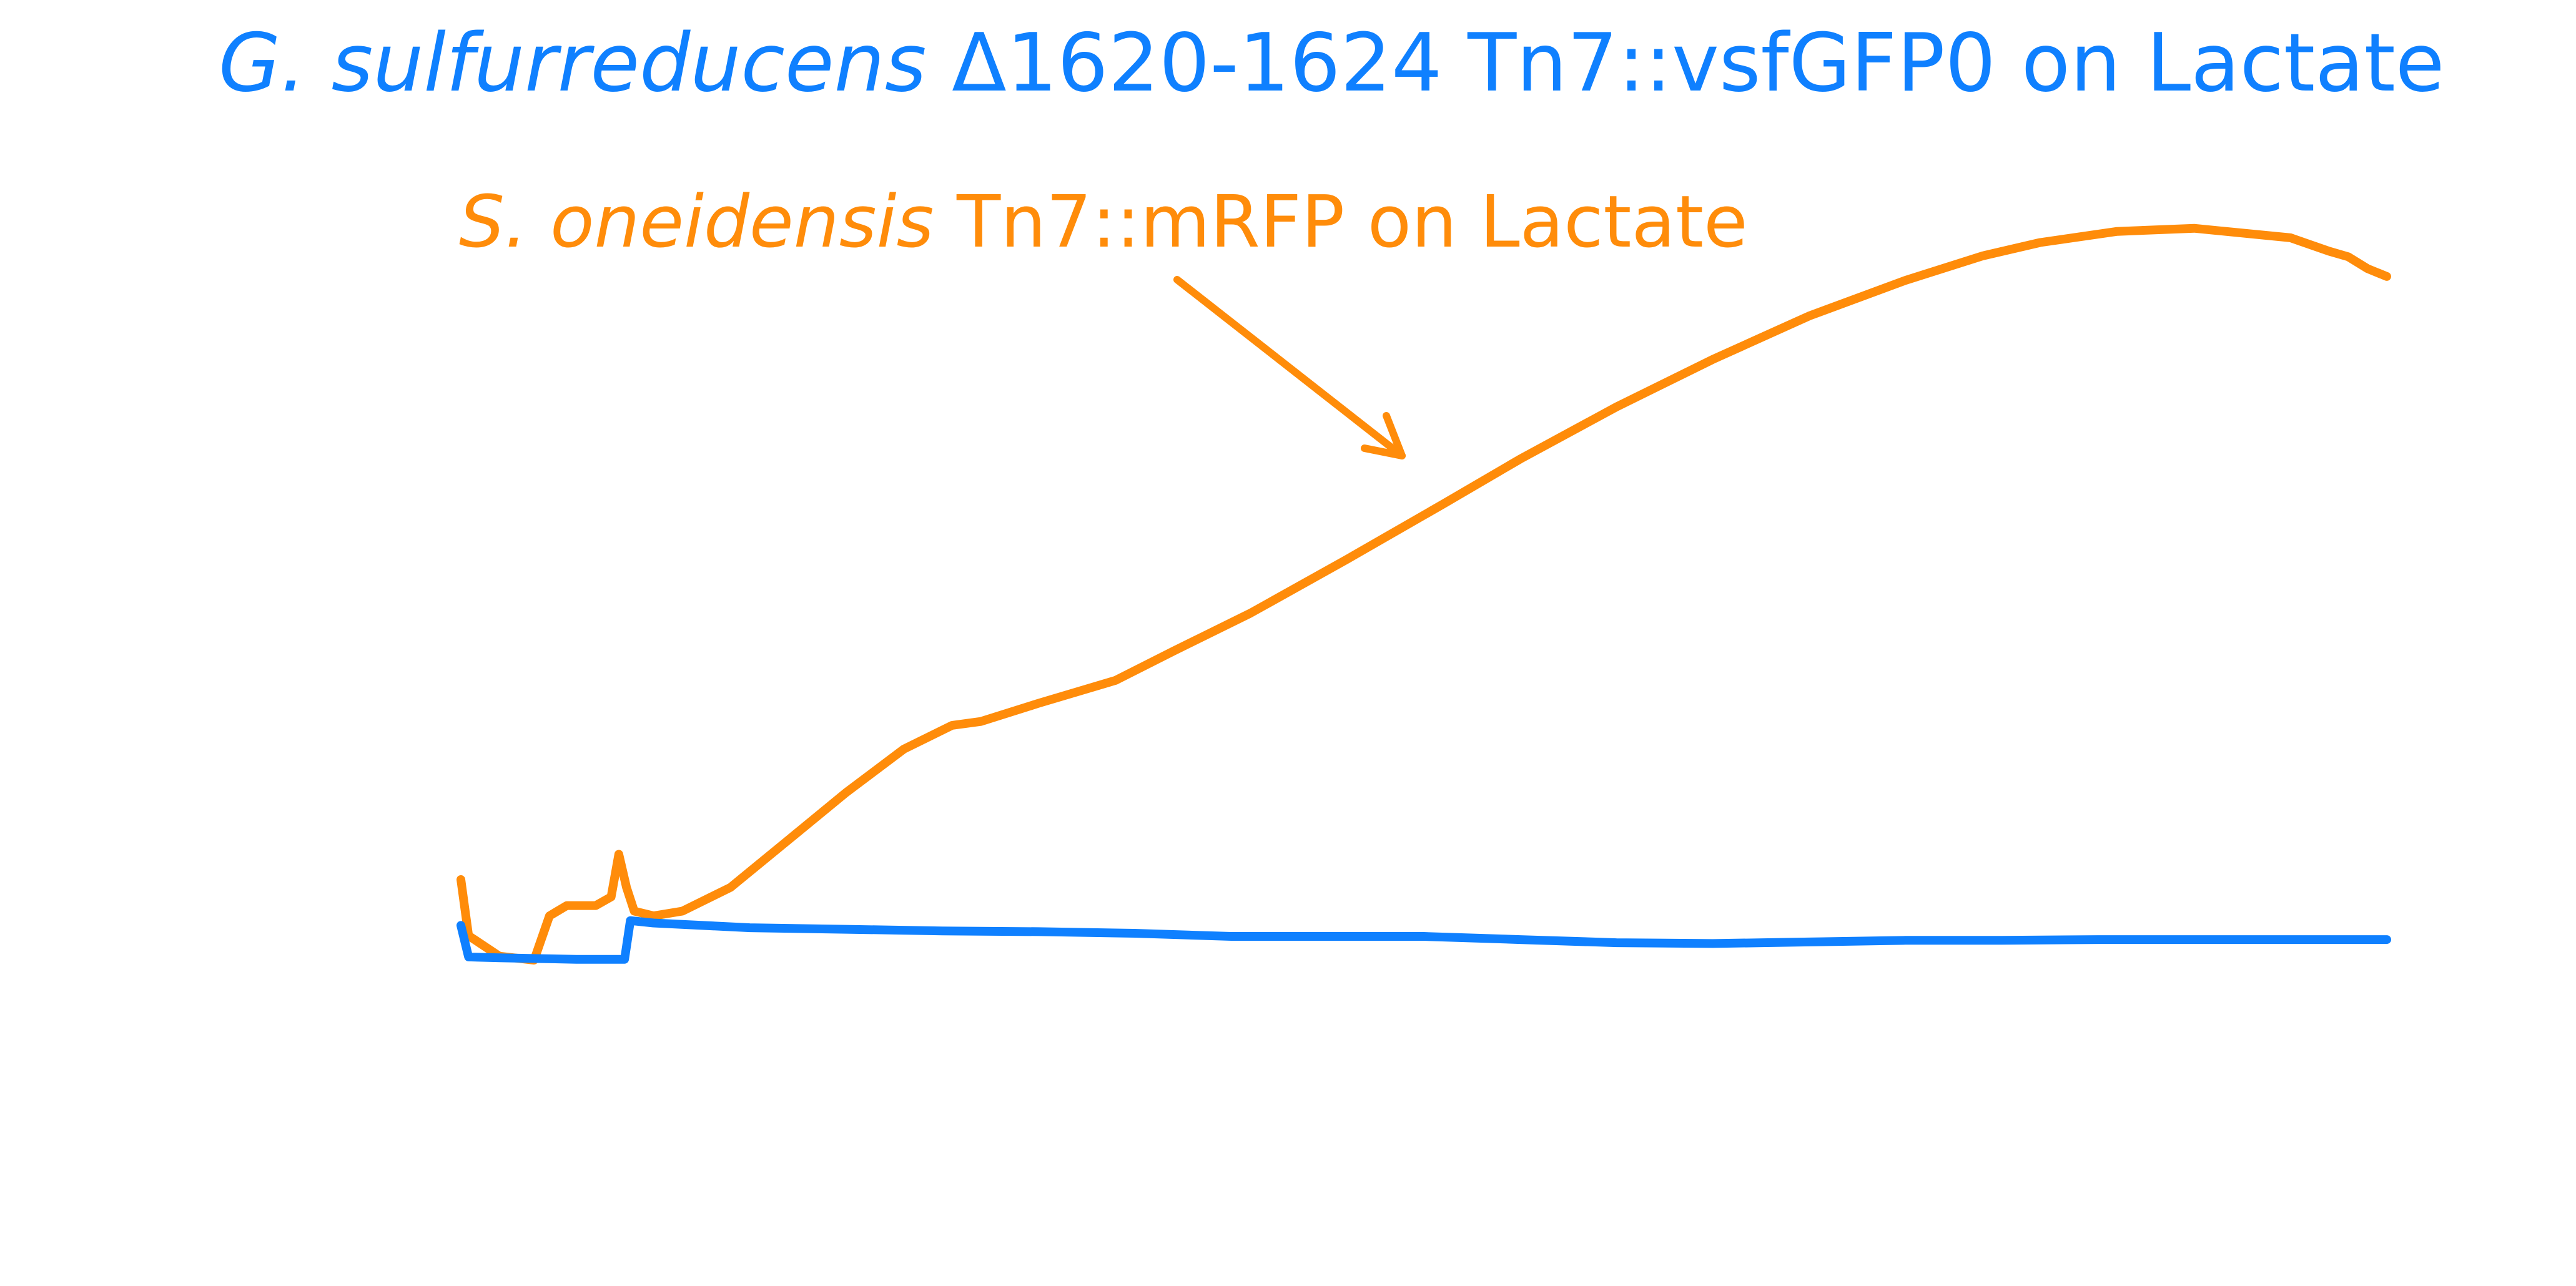  Describe the element at coordinates (1290, 367) in the screenshot. I see `annotation-arrow` at that location.